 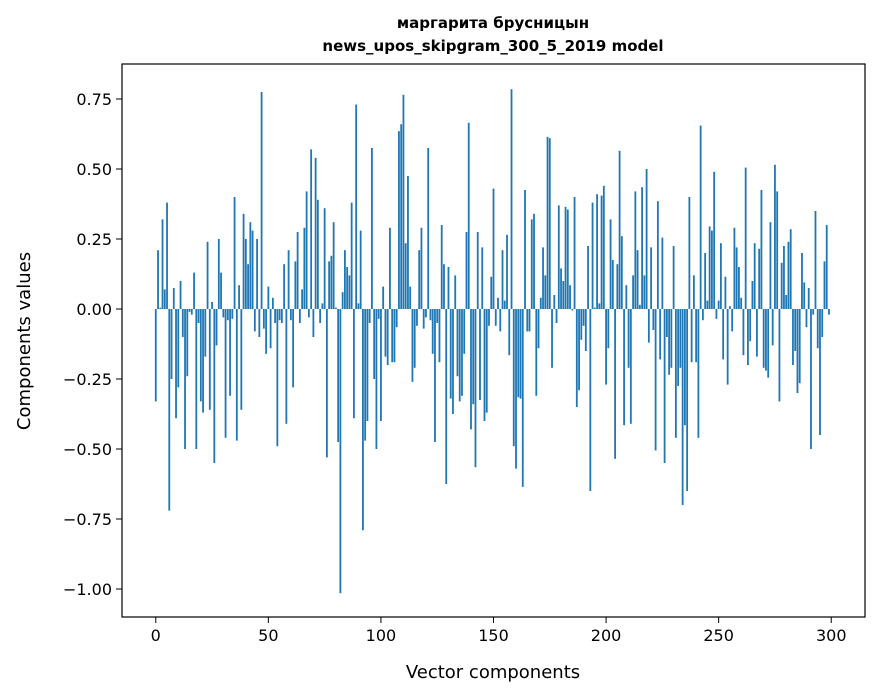 What do you see at coordinates (268, 635) in the screenshot?
I see `x-tick-label: 50` at bounding box center [268, 635].